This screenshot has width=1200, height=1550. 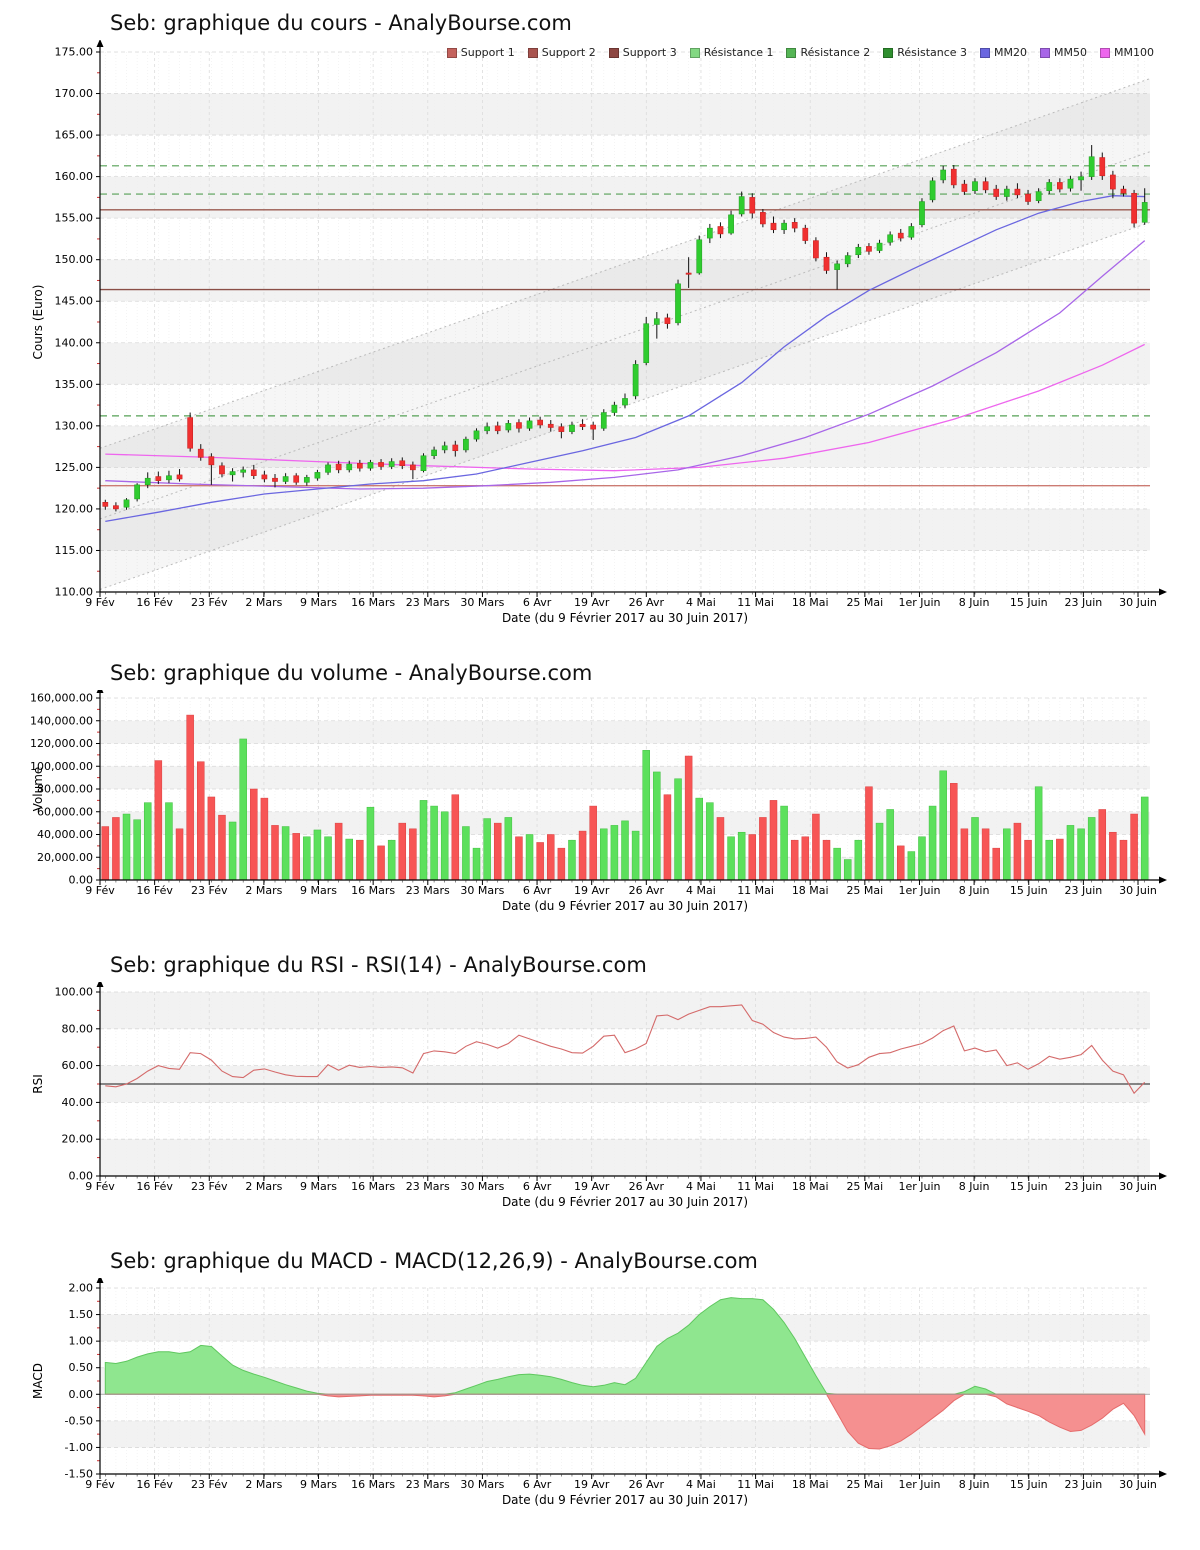 I want to click on svg-text: 60.00, so click(x=78, y=1065).